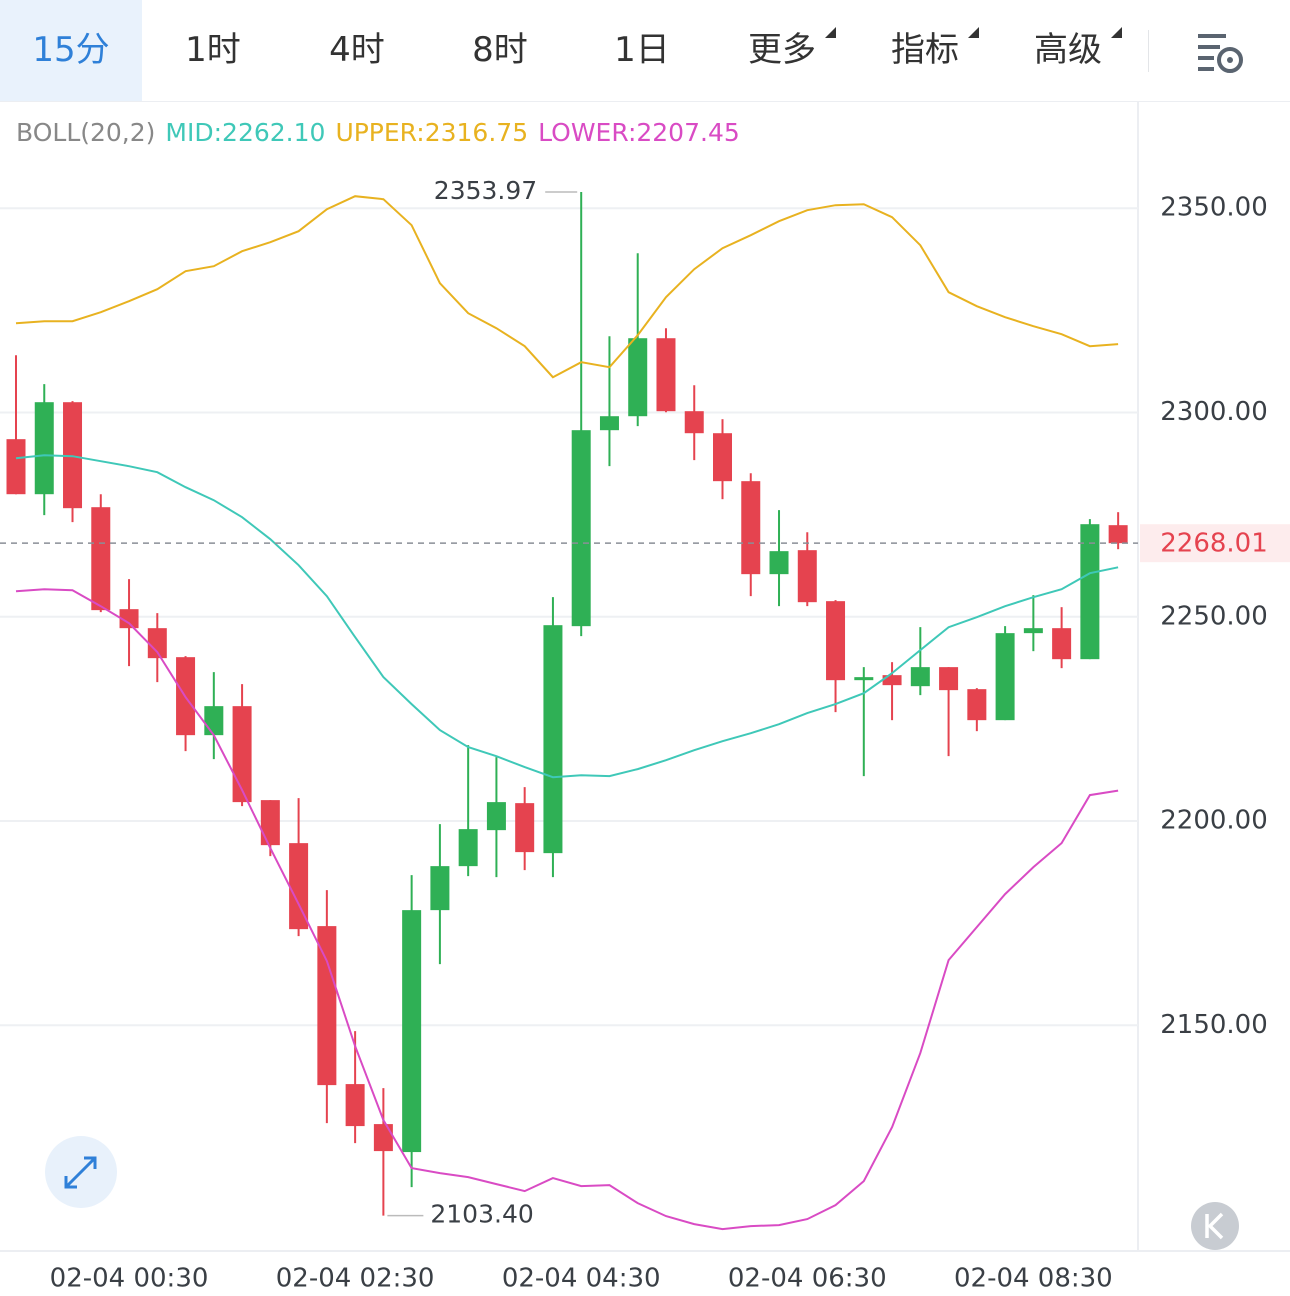 This screenshot has width=1290, height=1296. I want to click on timeframe-tab: 1日, so click(642, 50).